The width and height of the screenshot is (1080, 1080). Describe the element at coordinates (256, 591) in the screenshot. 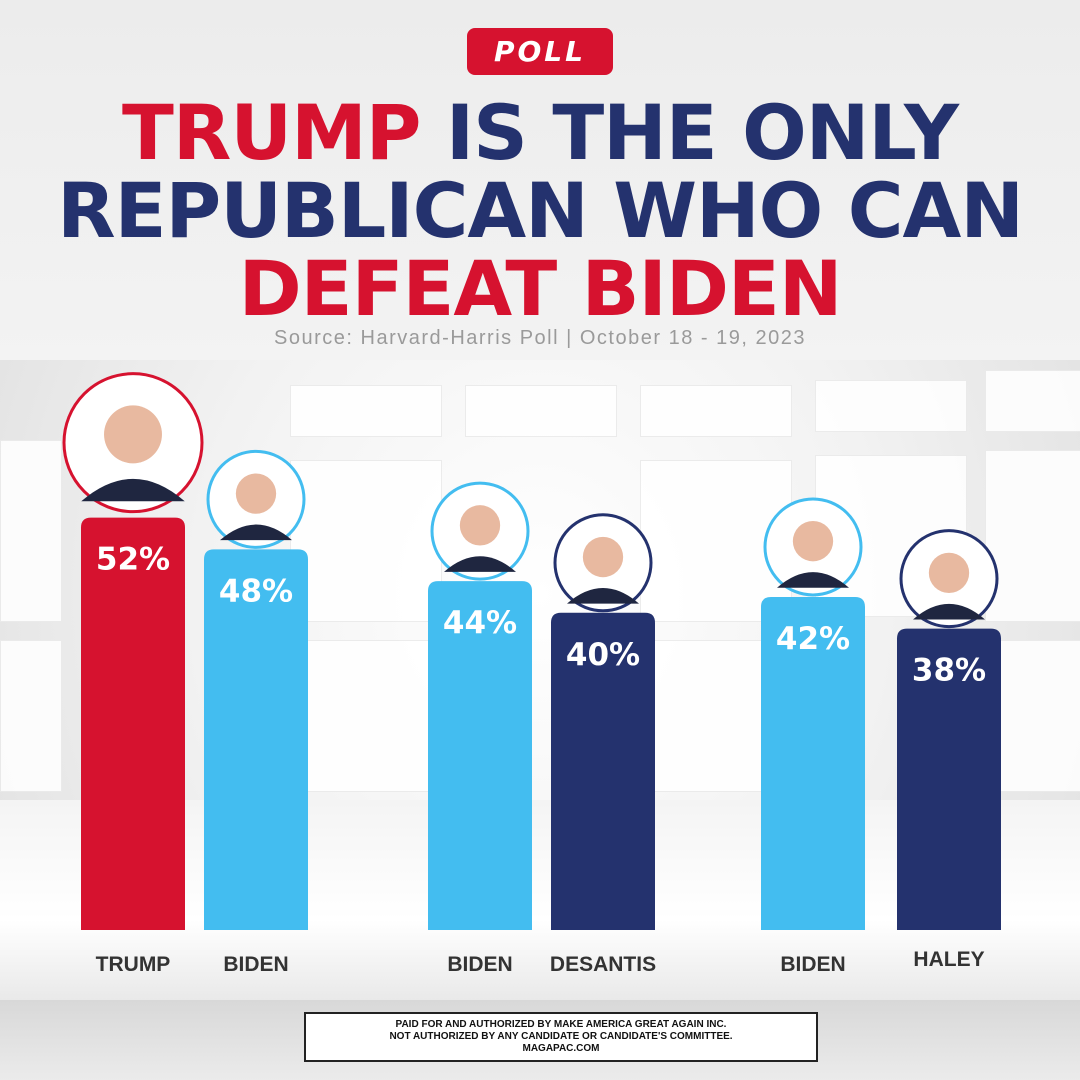

I see `value-label-biden-0: 48%` at that location.